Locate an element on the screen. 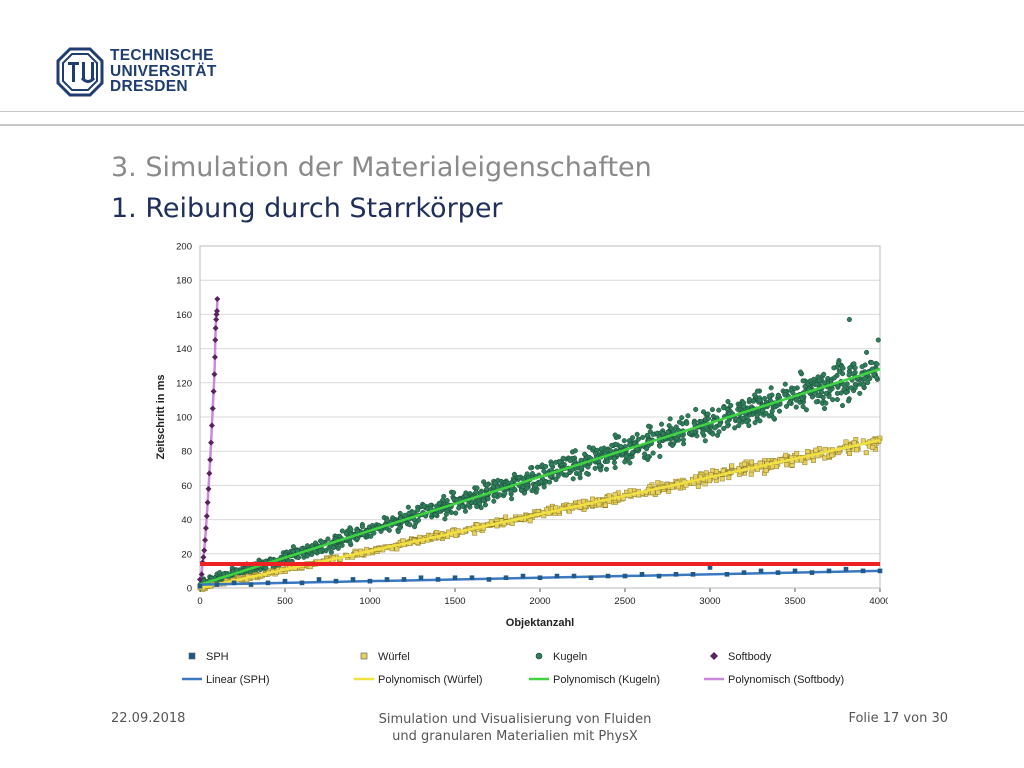 The image size is (1024, 768). logo-line-3: DRESDEN is located at coordinates (149, 86).